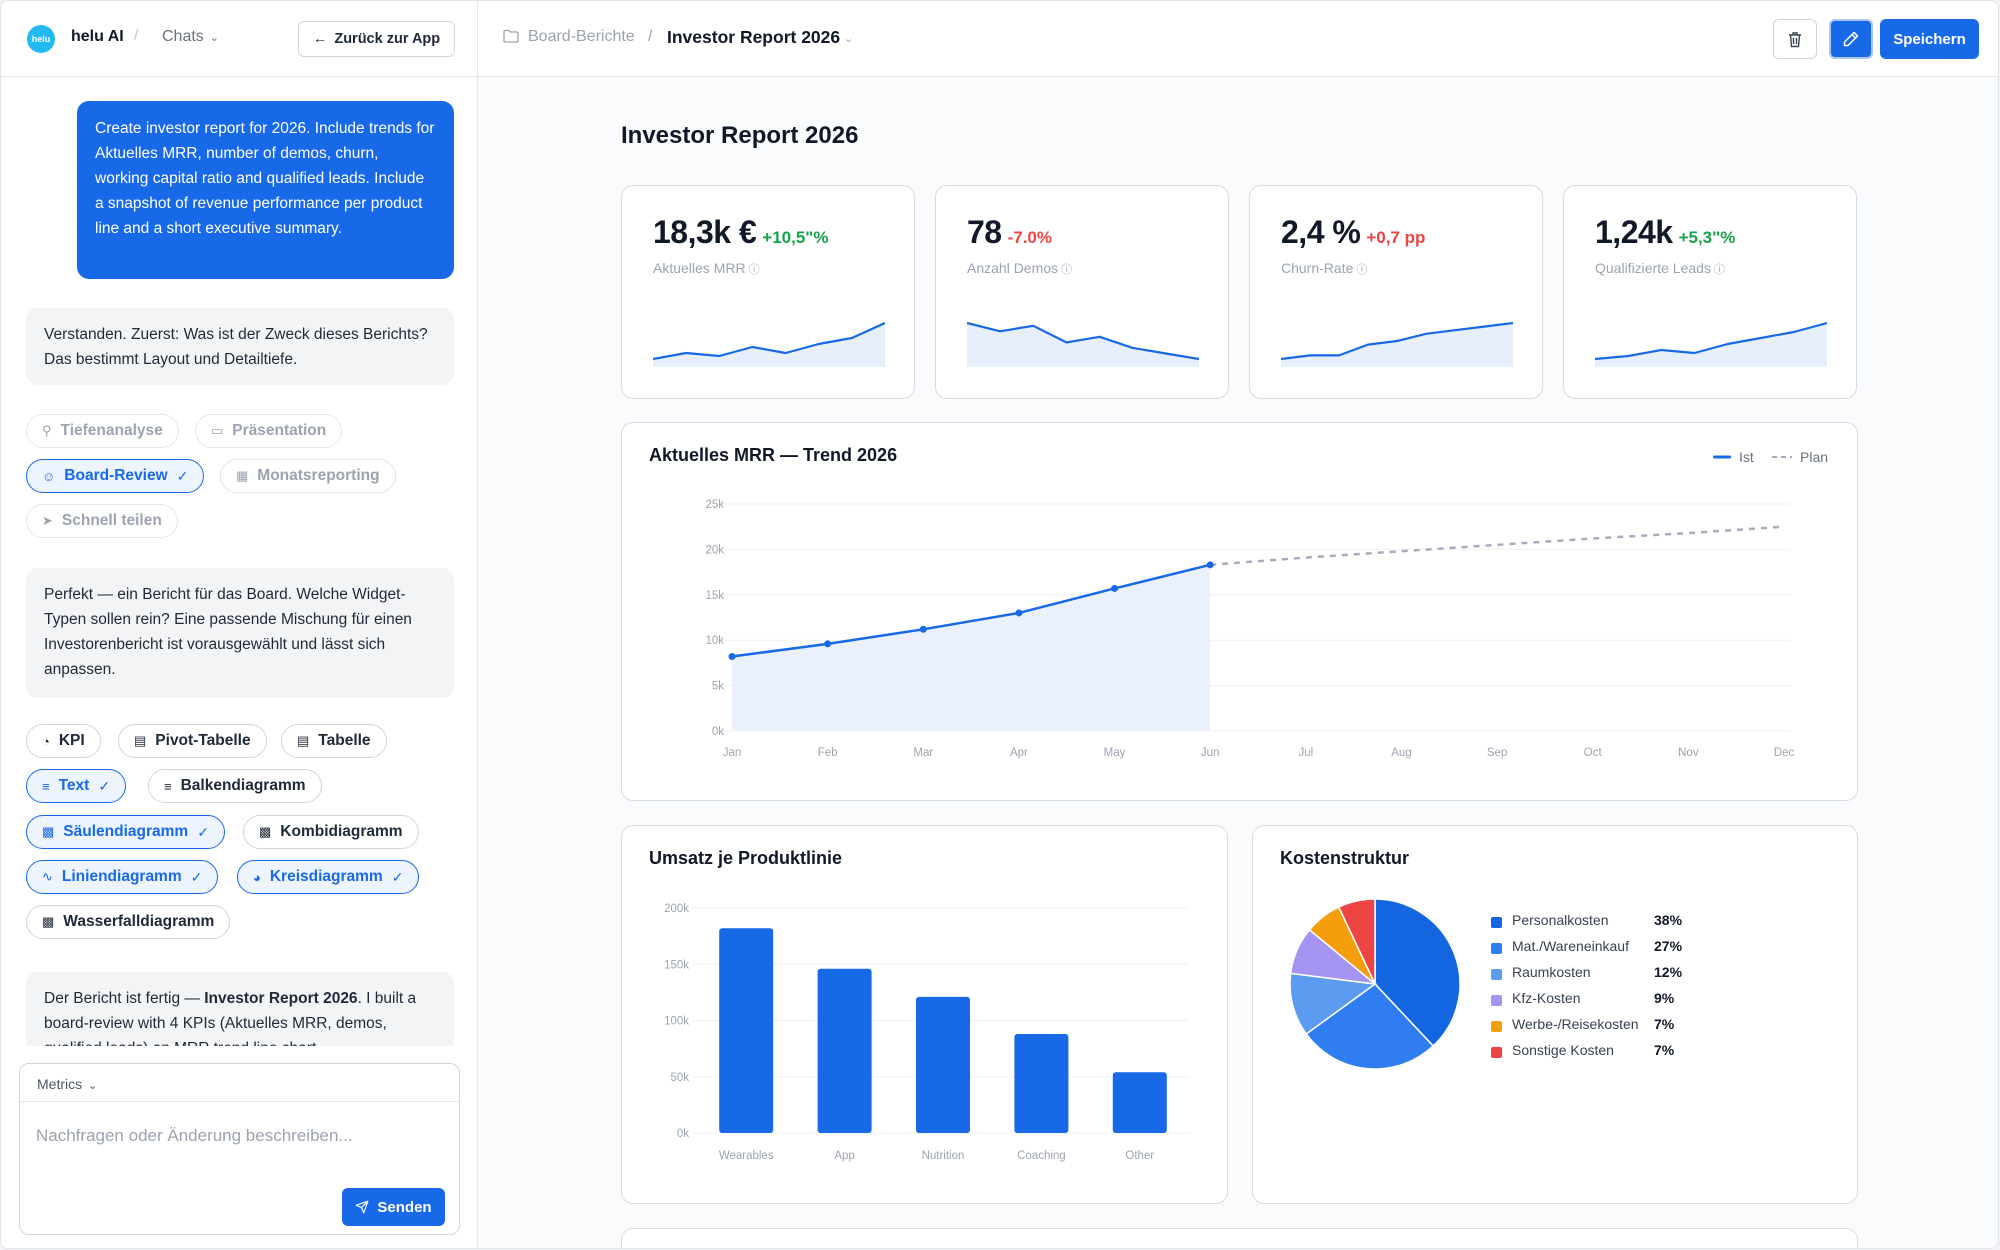  I want to click on kpi-card: 18,3k € +10,5"% Aktuelles MRR ⓘ, so click(768, 292).